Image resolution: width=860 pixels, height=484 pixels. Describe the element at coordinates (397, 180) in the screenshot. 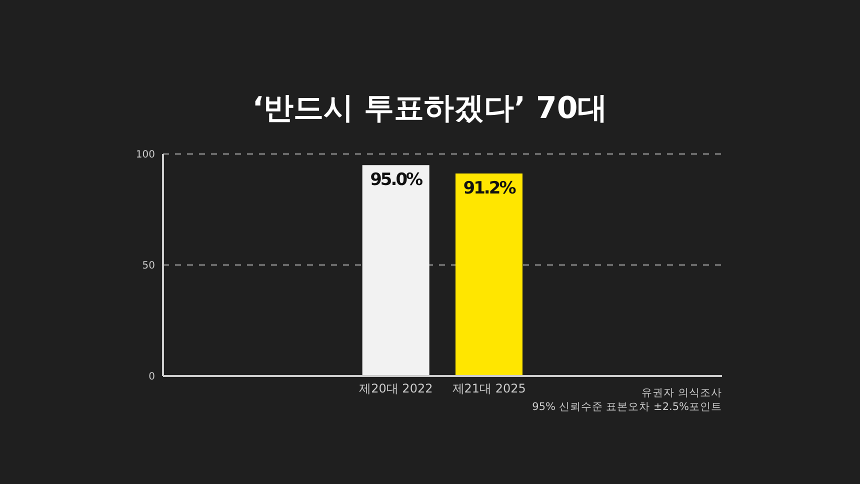

I see `data-label: 95.0%` at that location.